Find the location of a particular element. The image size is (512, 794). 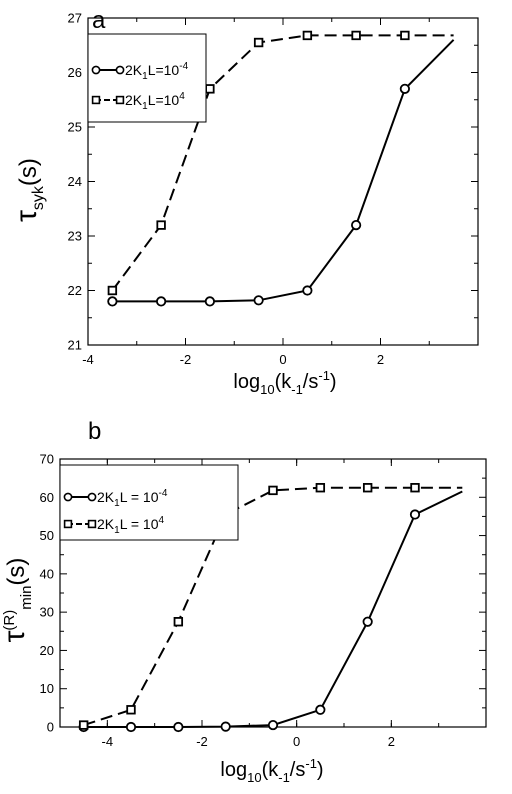

panel-label: a is located at coordinates (99, 20).